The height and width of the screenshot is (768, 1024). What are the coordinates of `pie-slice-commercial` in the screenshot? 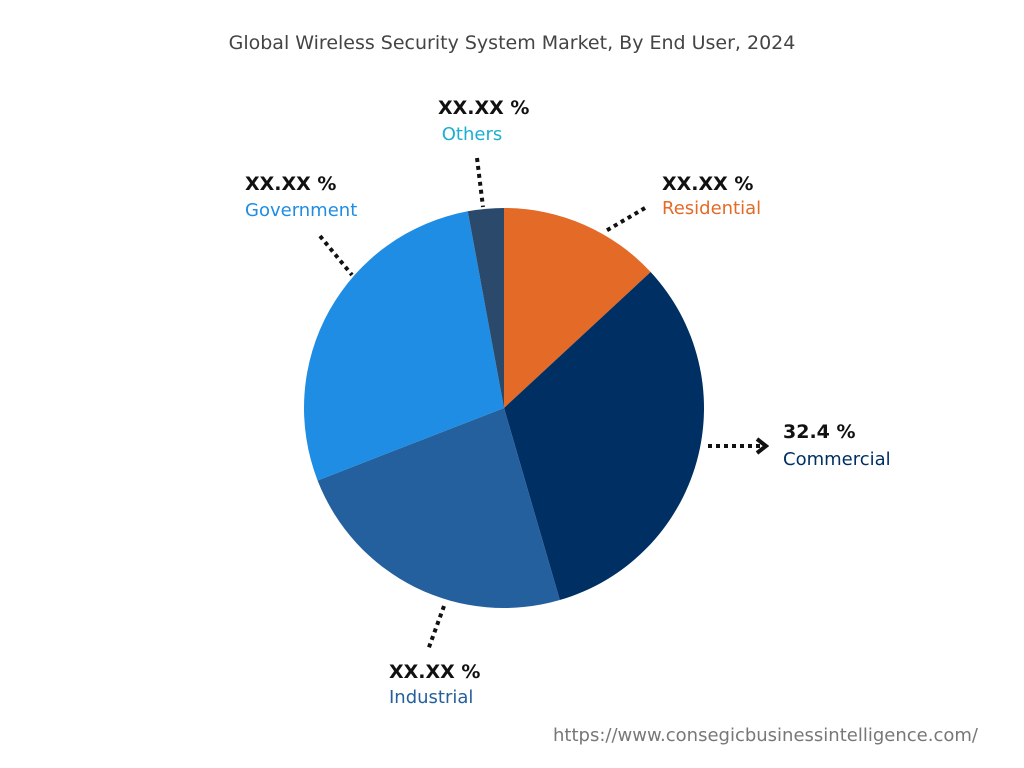 It's located at (604, 436).